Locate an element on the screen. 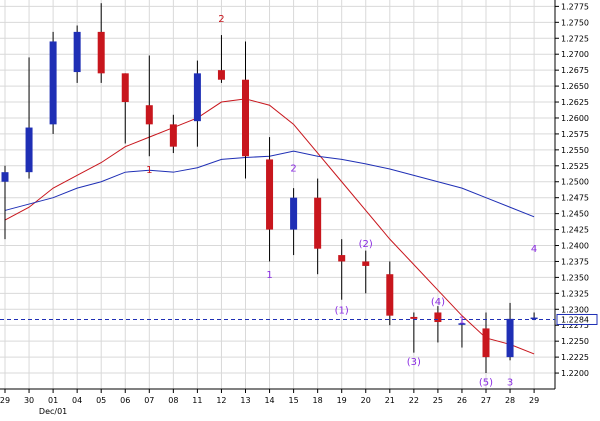 The height and width of the screenshot is (421, 600). y-tick-label: 1.2275 is located at coordinates (575, 325).